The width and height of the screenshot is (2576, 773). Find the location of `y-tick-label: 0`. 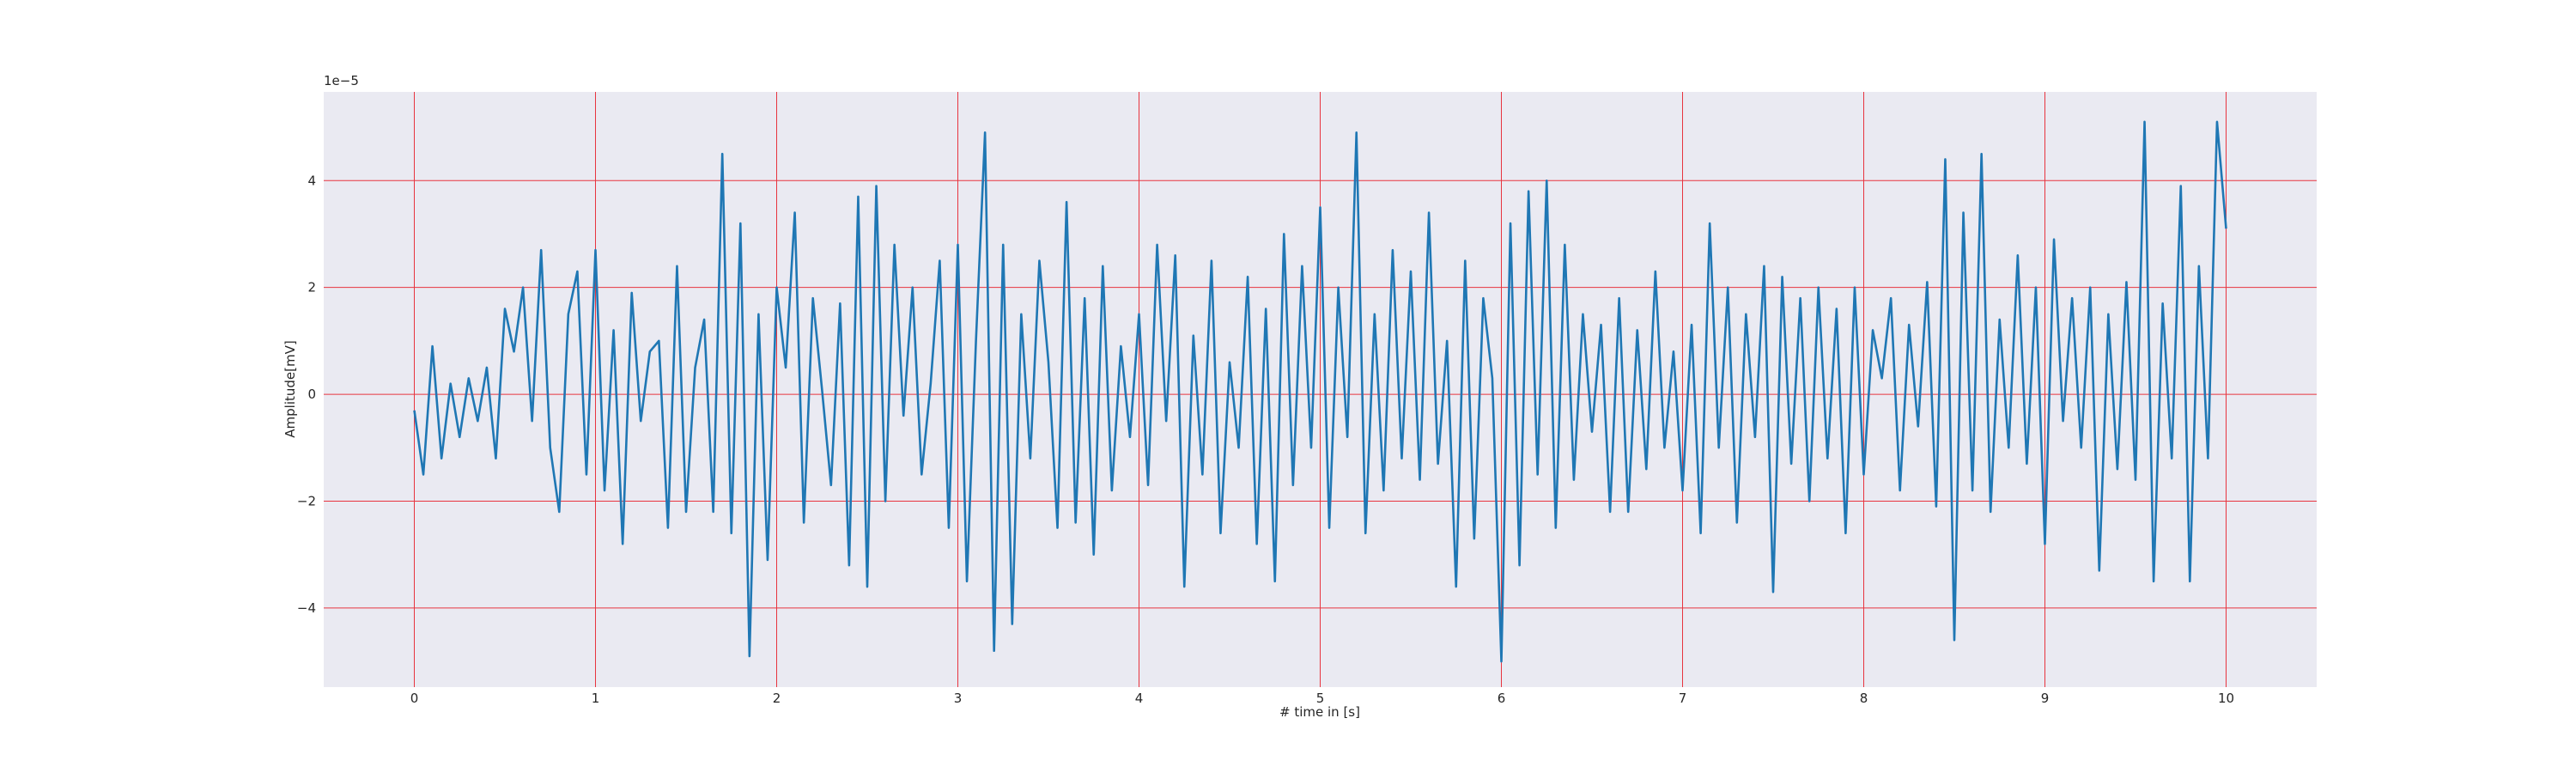

y-tick-label: 0 is located at coordinates (312, 394).